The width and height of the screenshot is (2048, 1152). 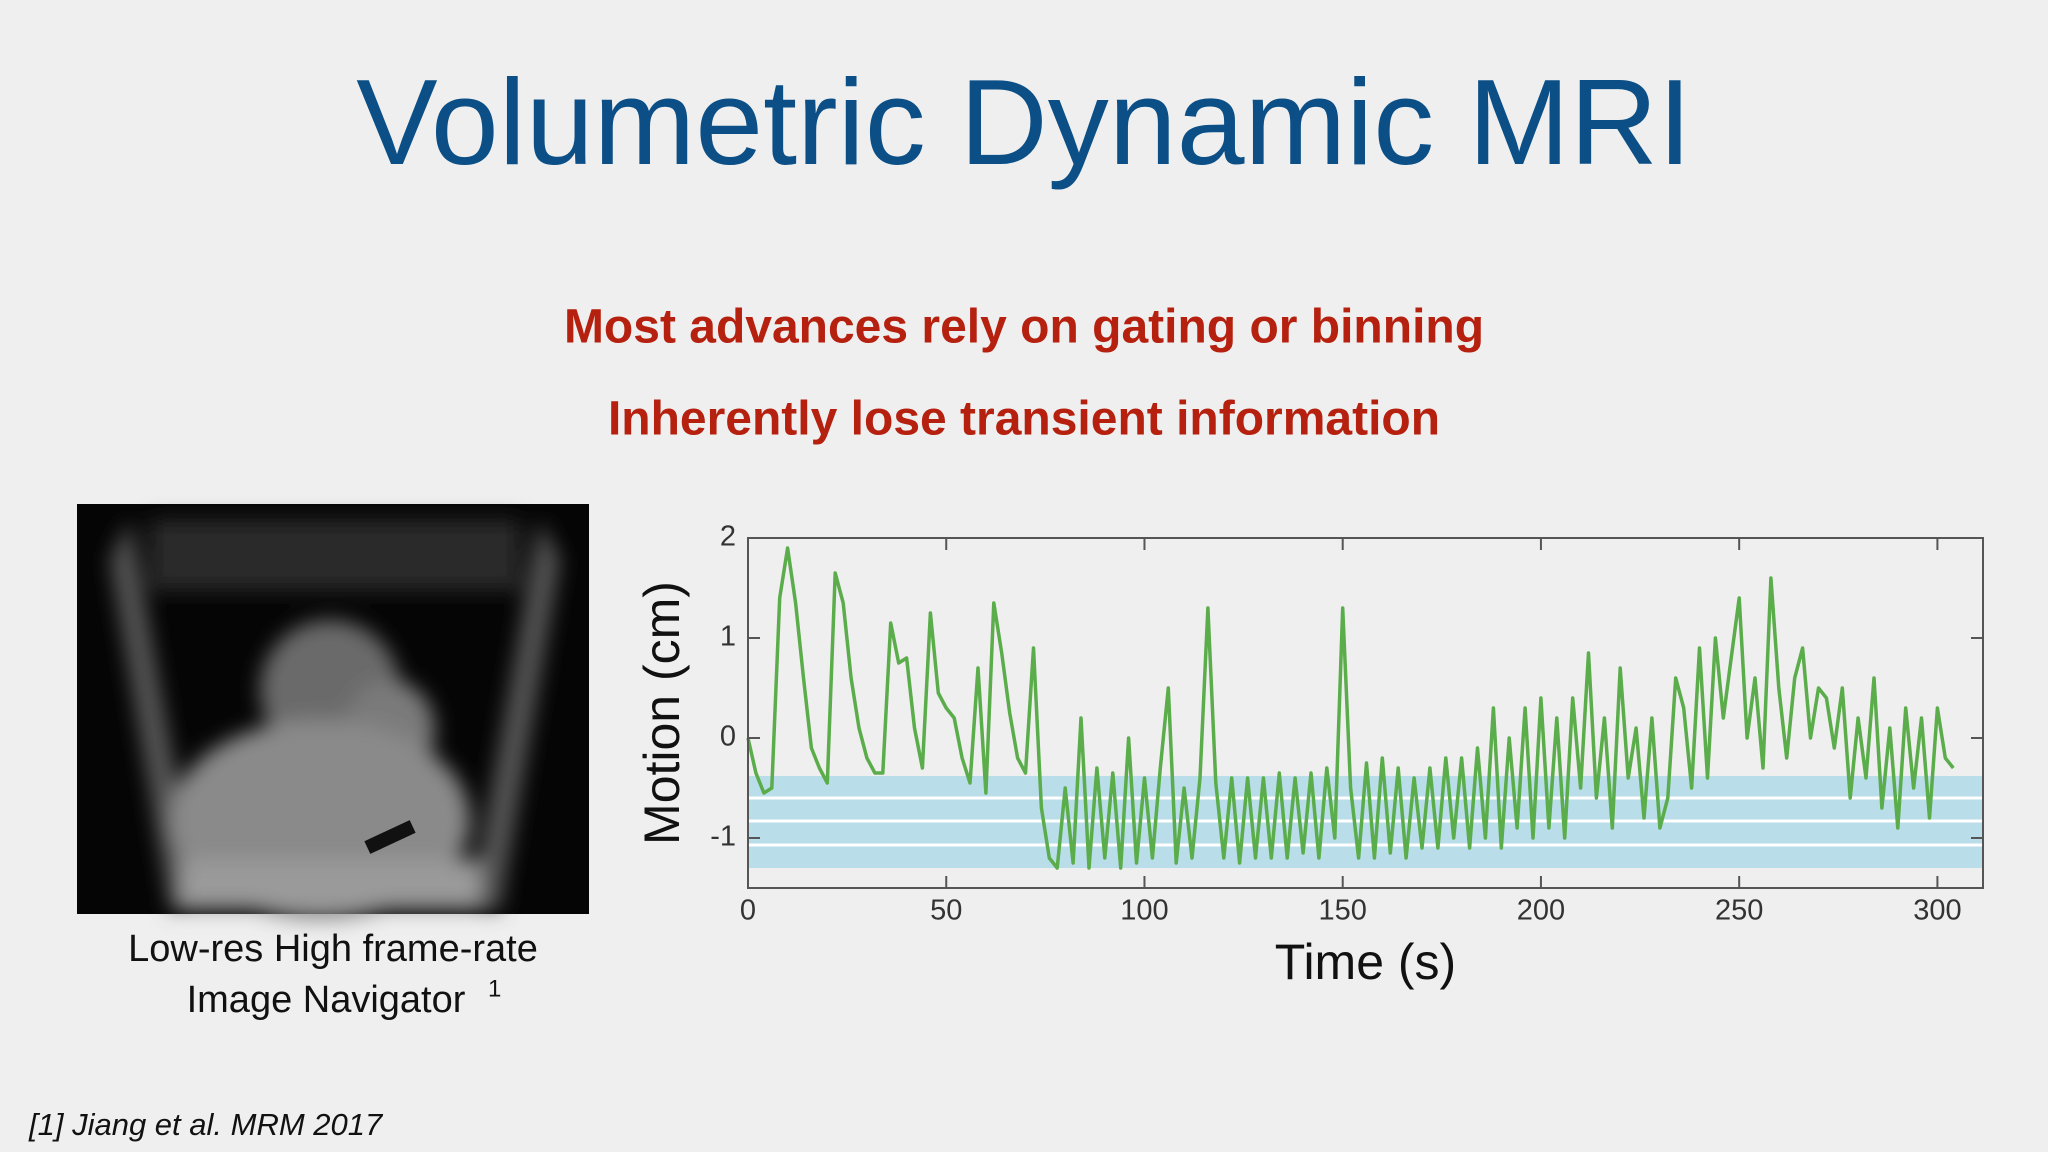 I want to click on y-tick-label: -1, so click(x=723, y=837).